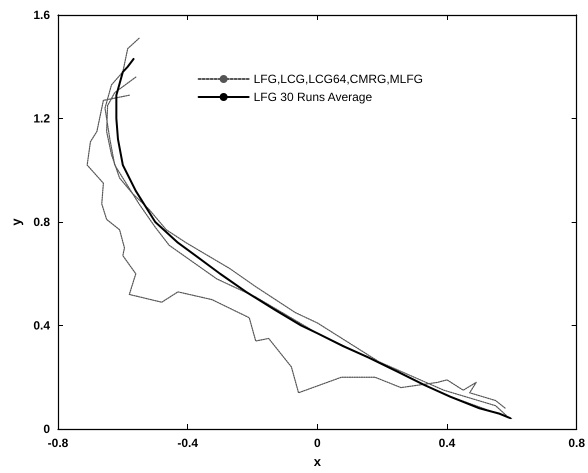  I want to click on y-tick-label: 1.2, so click(41, 119).